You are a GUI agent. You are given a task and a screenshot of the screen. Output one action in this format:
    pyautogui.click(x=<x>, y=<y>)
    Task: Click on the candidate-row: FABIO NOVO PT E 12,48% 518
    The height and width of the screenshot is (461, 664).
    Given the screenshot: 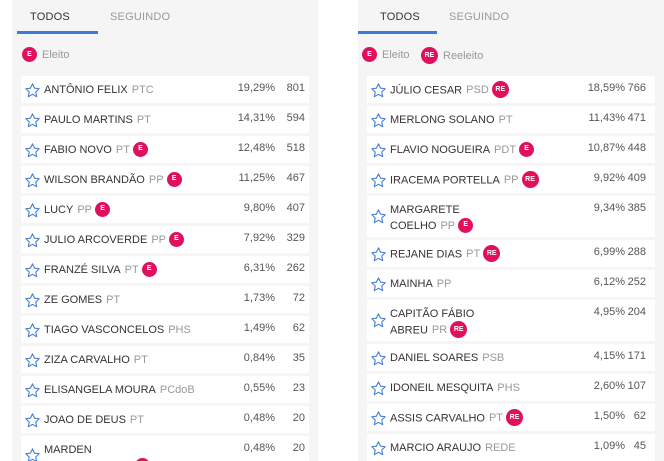 What is the action you would take?
    pyautogui.click(x=165, y=149)
    